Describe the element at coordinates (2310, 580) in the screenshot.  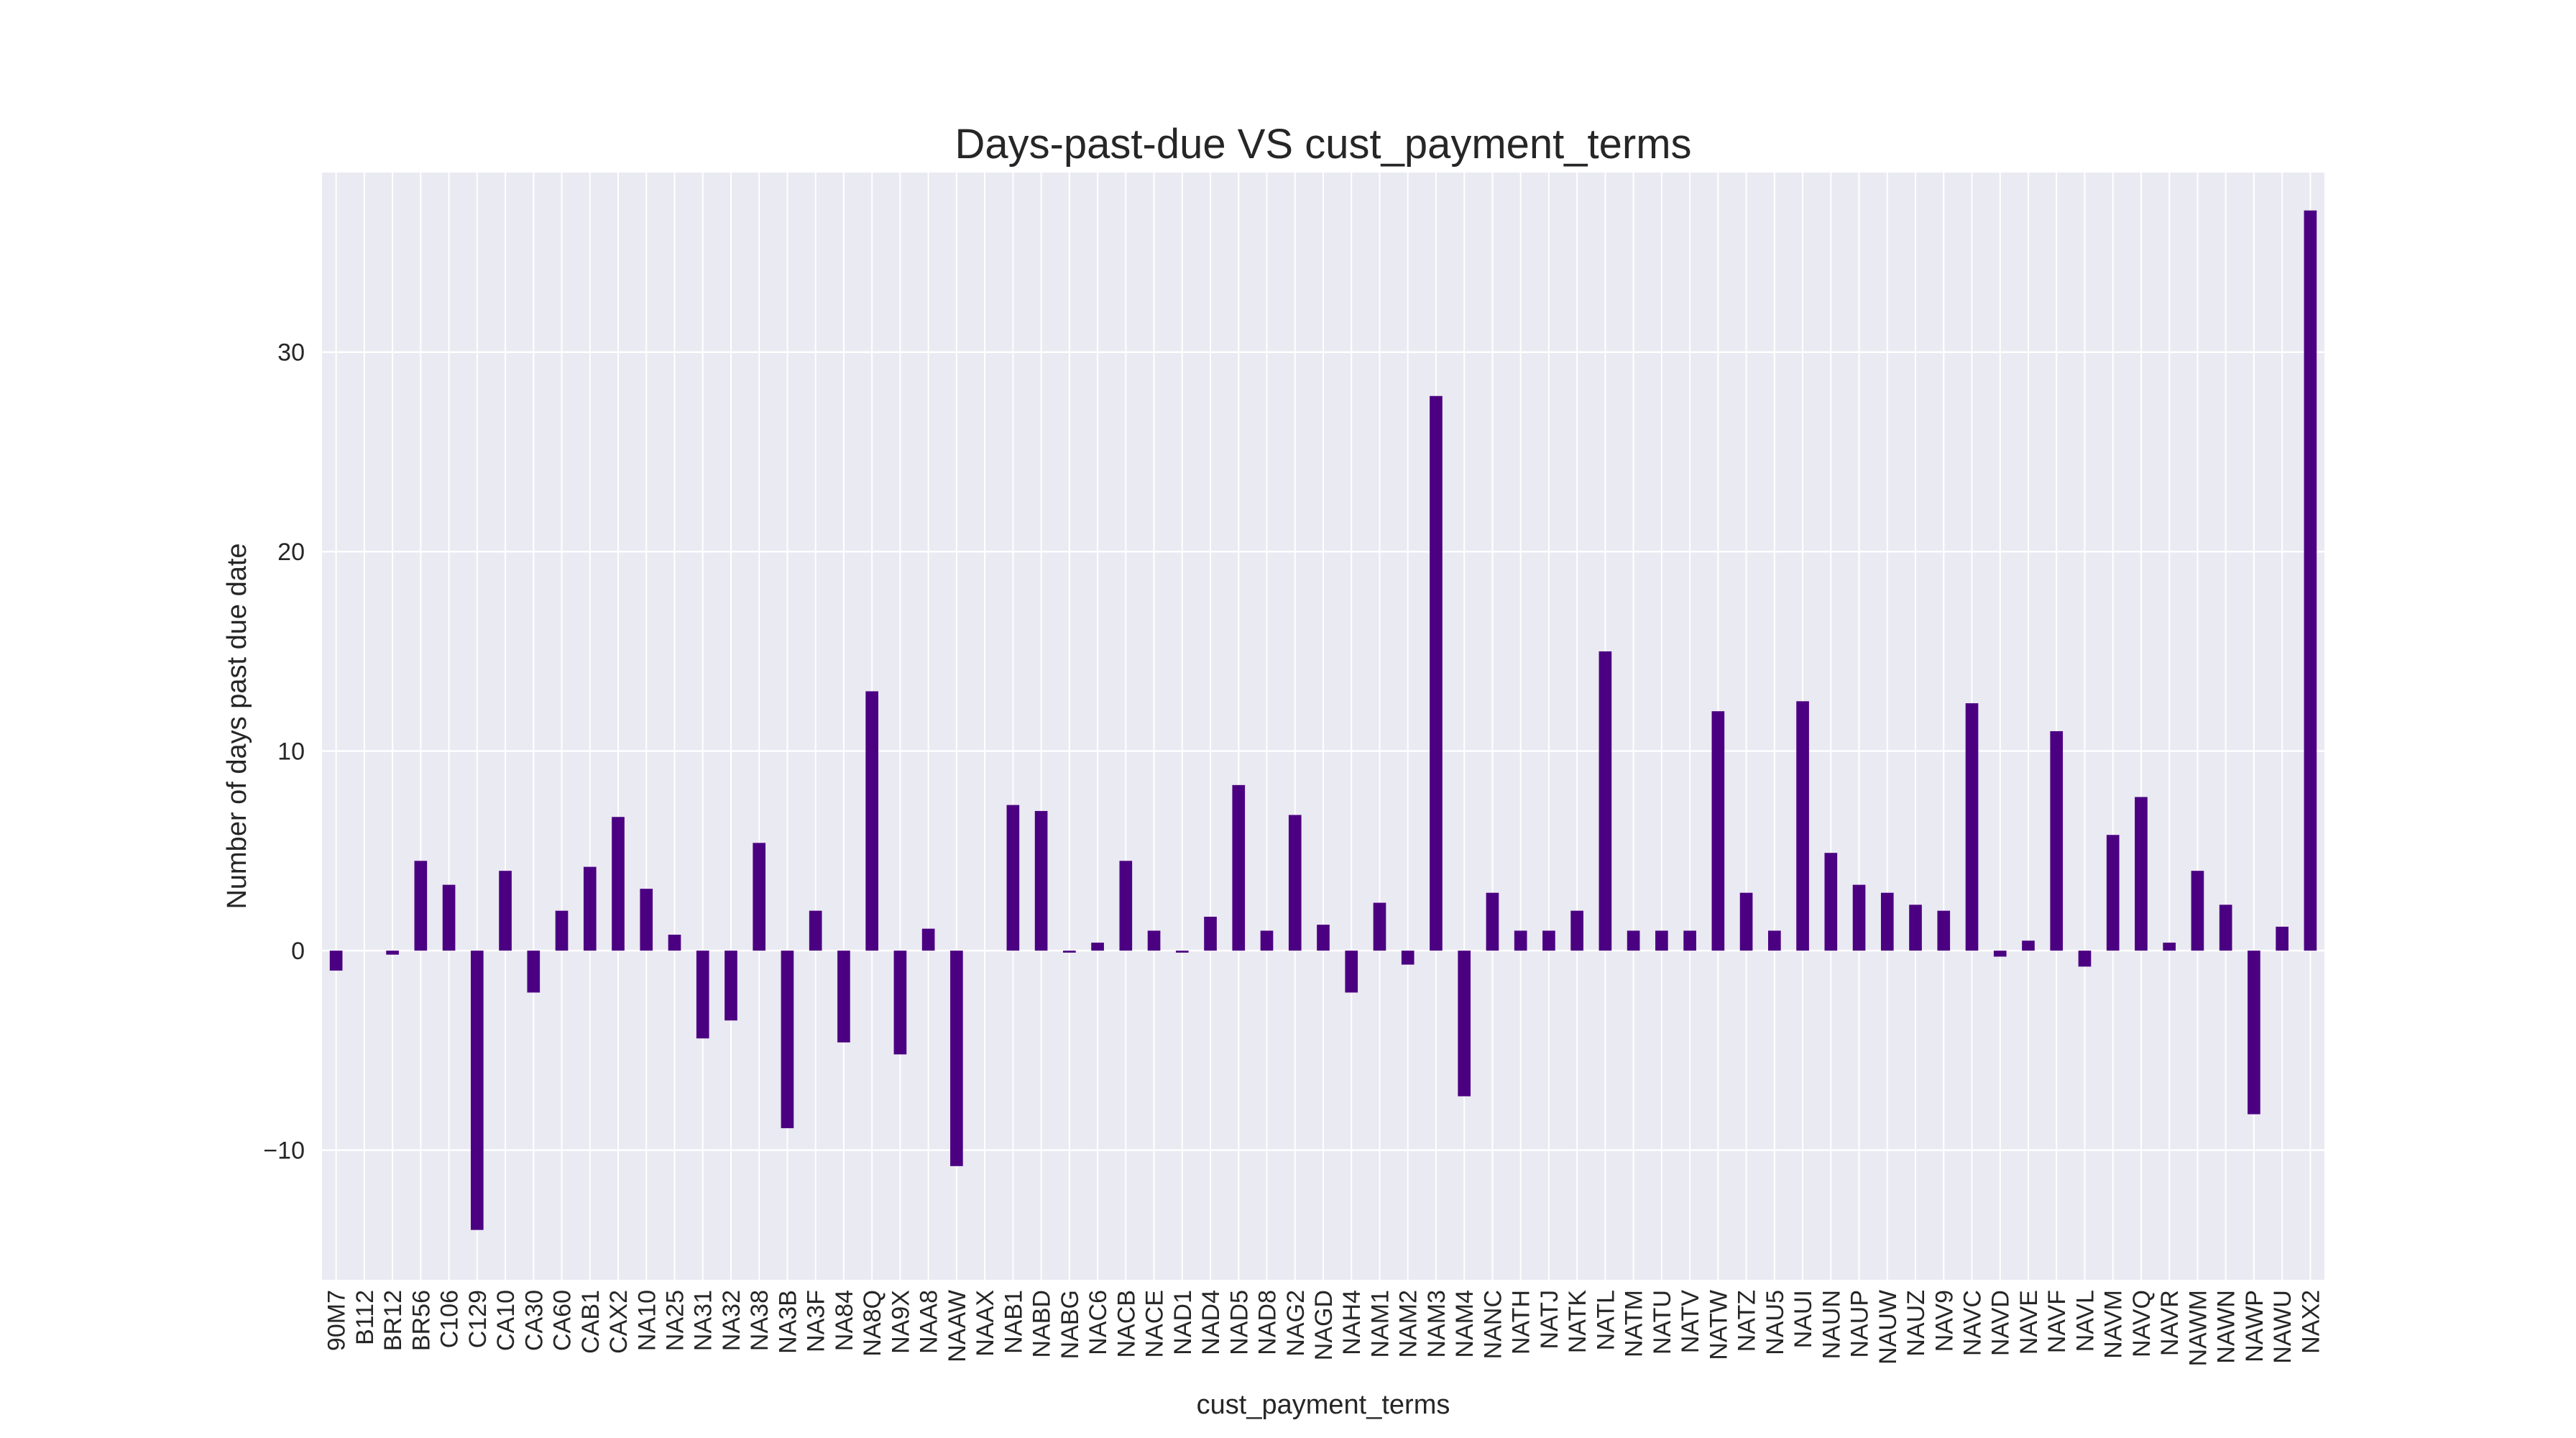
I see `bar-nax2` at that location.